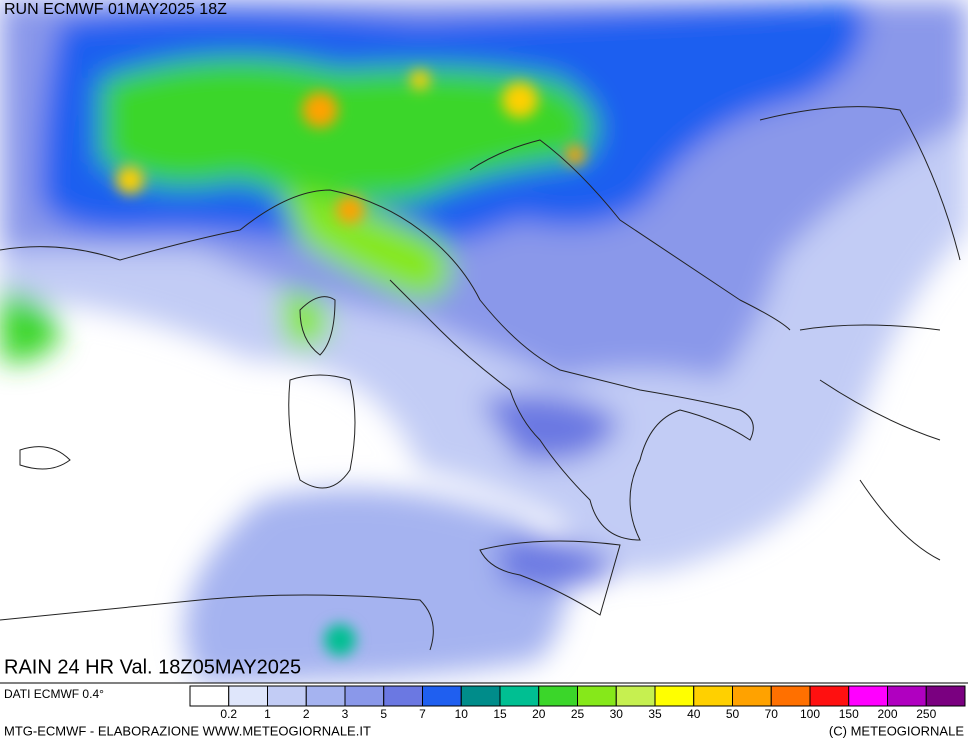 This screenshot has height=750, width=968. Describe the element at coordinates (655, 714) in the screenshot. I see `legend-label: 35` at that location.